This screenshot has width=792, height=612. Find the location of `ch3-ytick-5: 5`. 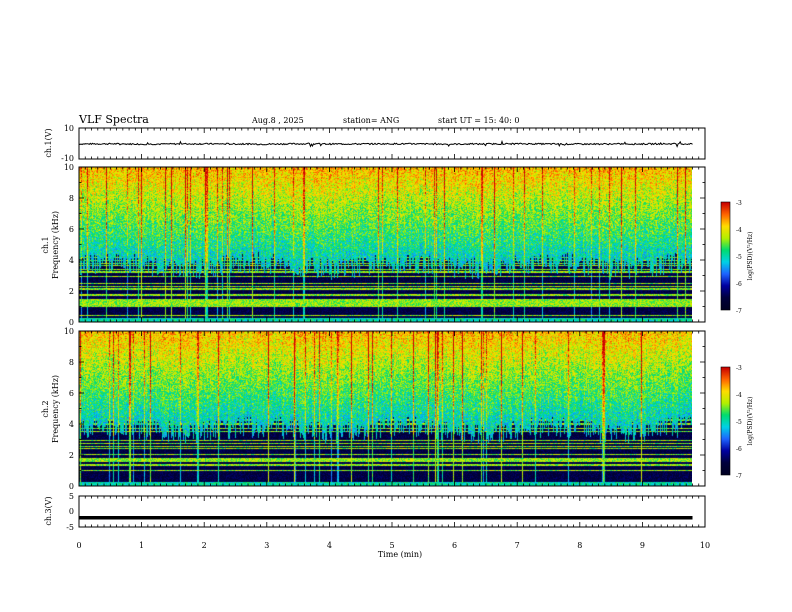

ch3-ytick-5: 5 is located at coordinates (71, 496).